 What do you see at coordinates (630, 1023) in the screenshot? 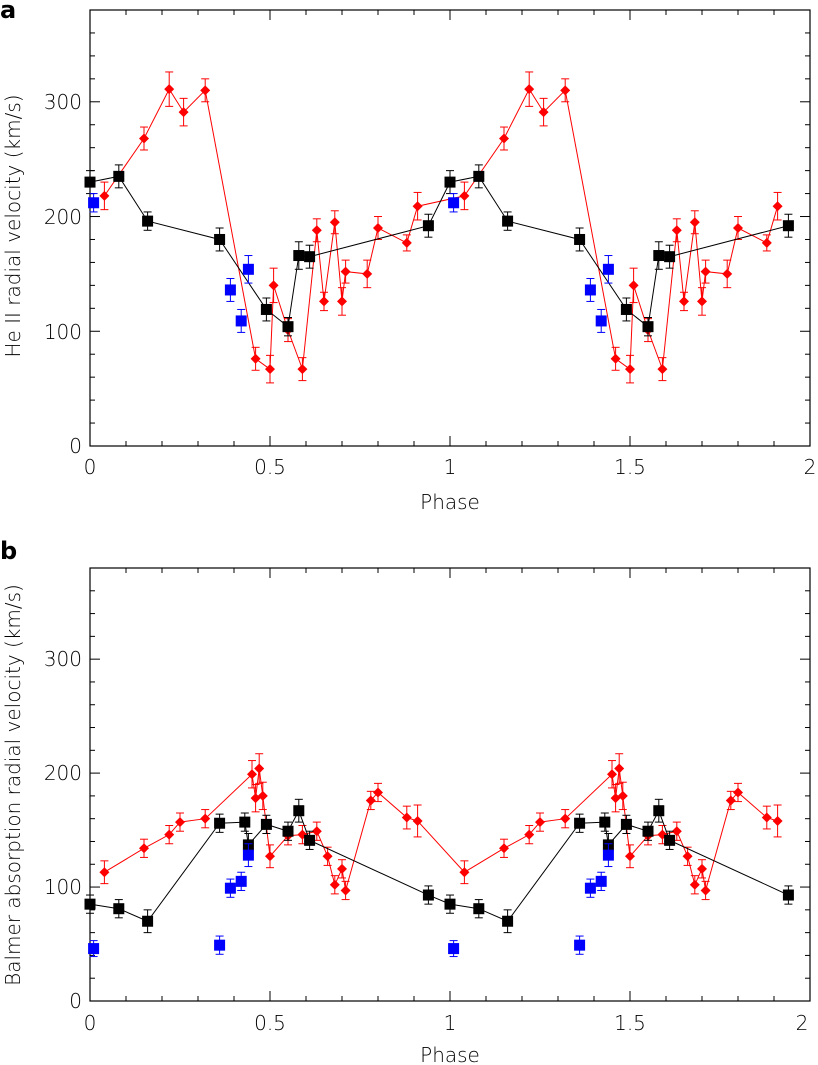
I see `panel-b-xtick-label-3: 1.5` at bounding box center [630, 1023].